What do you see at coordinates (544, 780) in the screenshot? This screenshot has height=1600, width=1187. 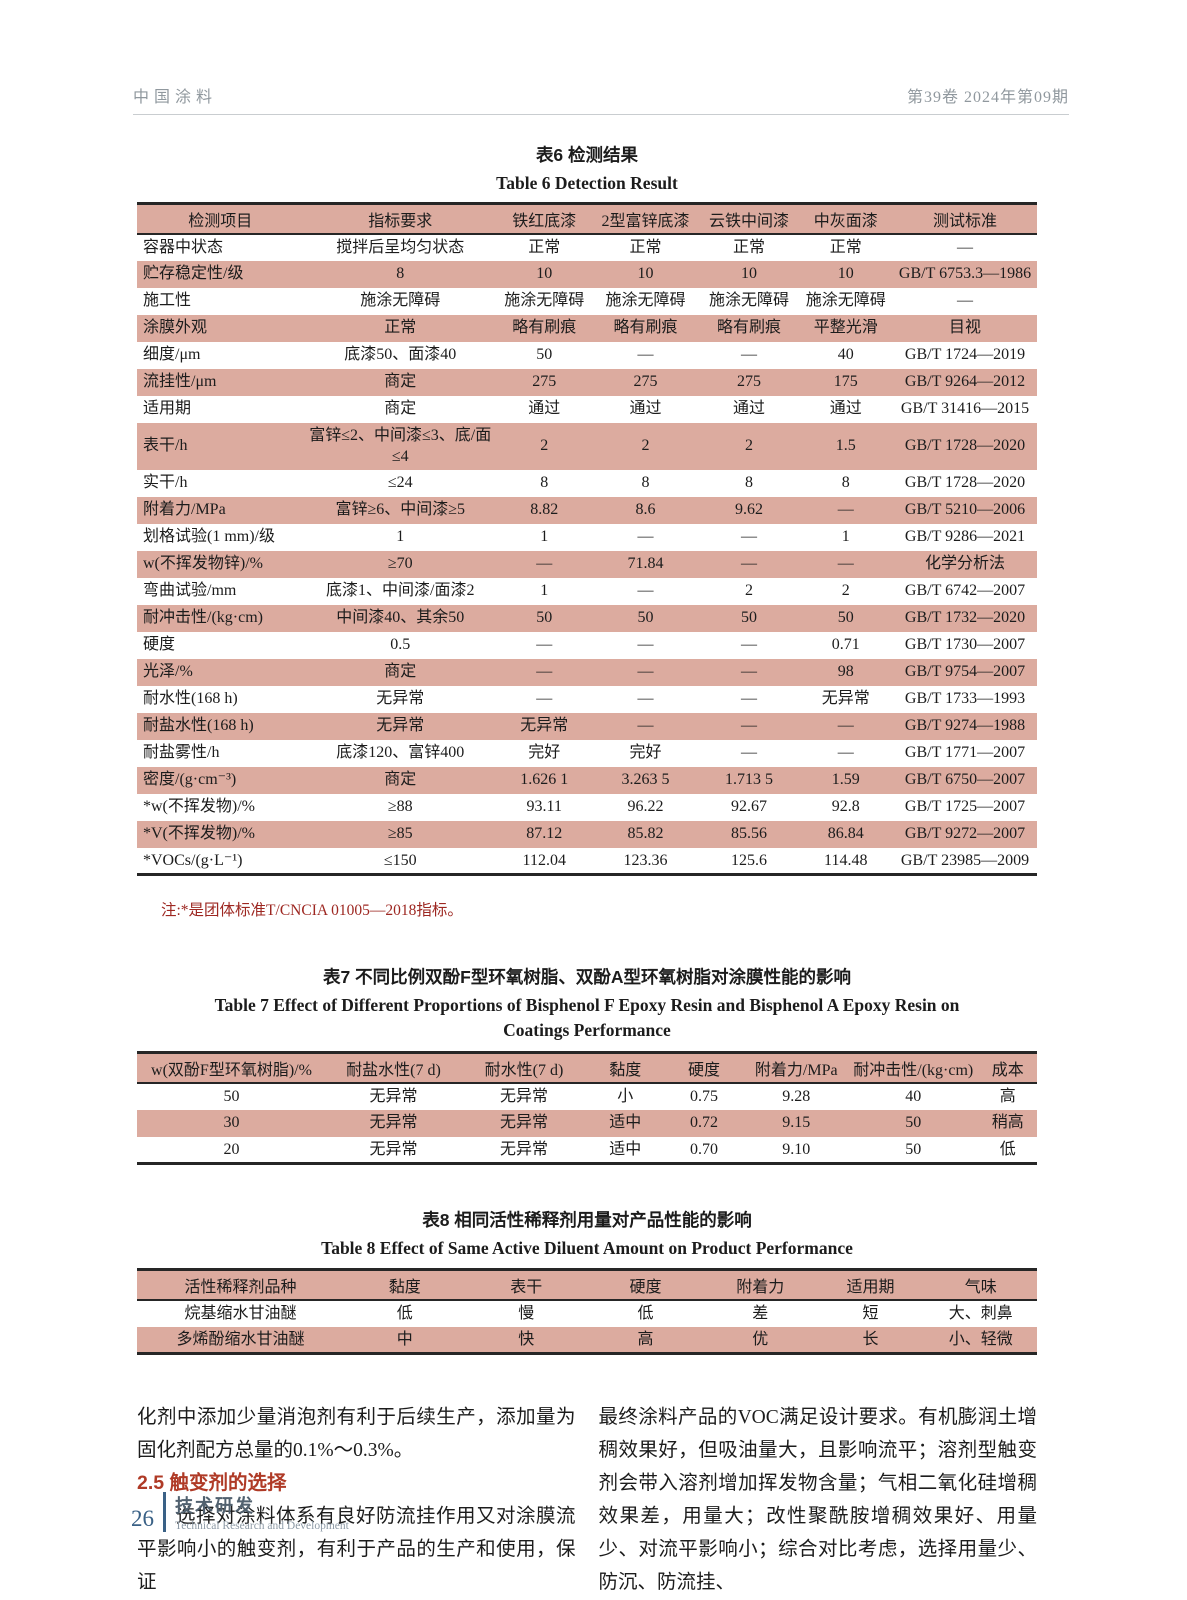 I see `table-cell: 1.626 1` at bounding box center [544, 780].